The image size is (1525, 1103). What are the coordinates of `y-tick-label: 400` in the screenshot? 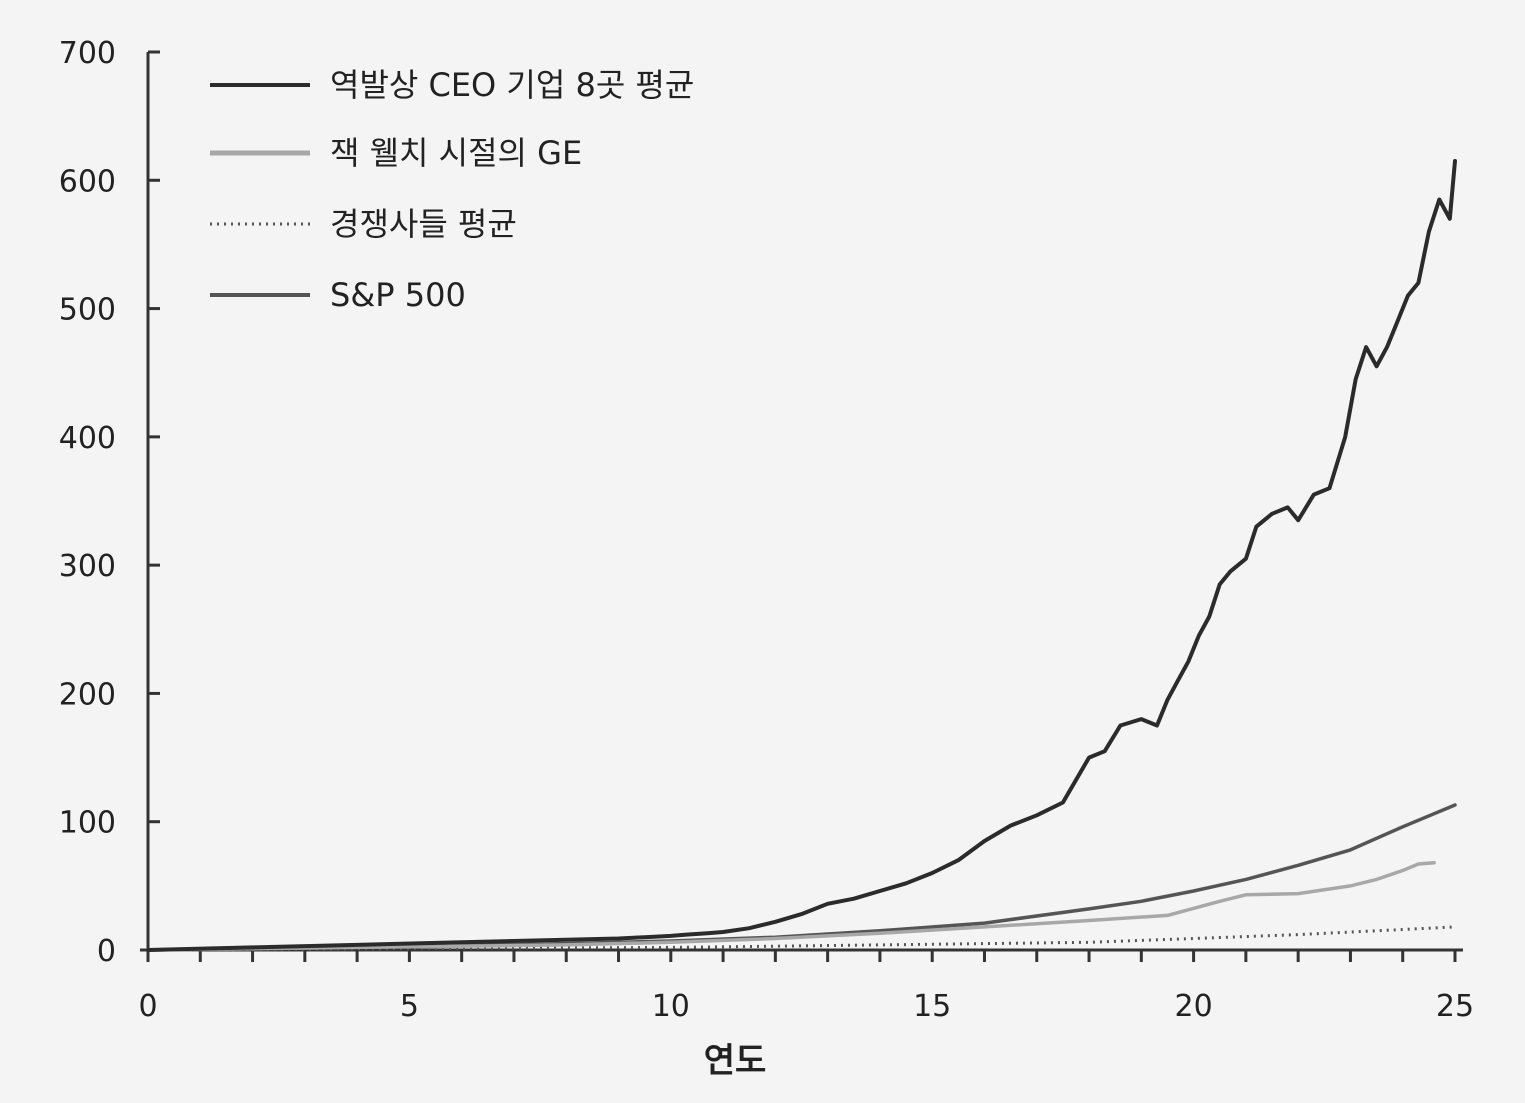 It's located at (87, 438).